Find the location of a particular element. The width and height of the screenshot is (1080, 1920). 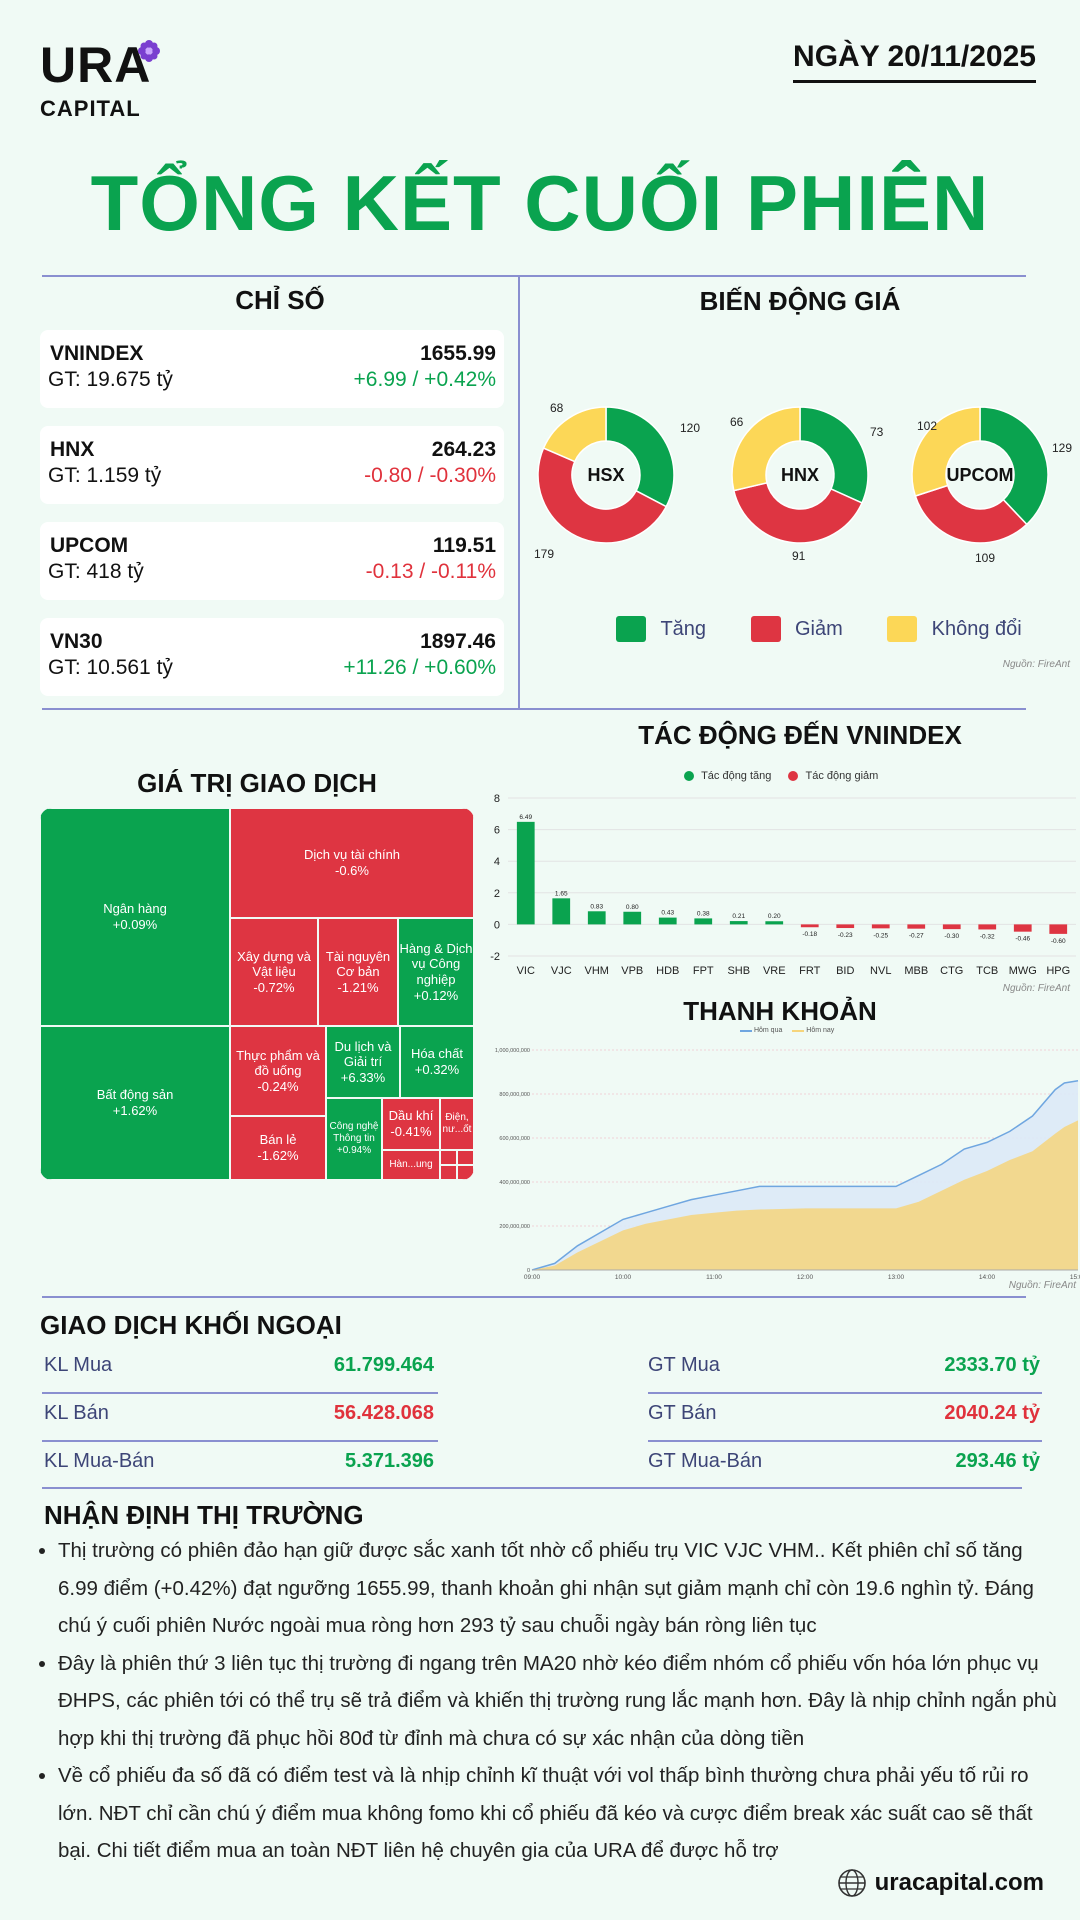

y-tick-label: 0 is located at coordinates (528, 1271).